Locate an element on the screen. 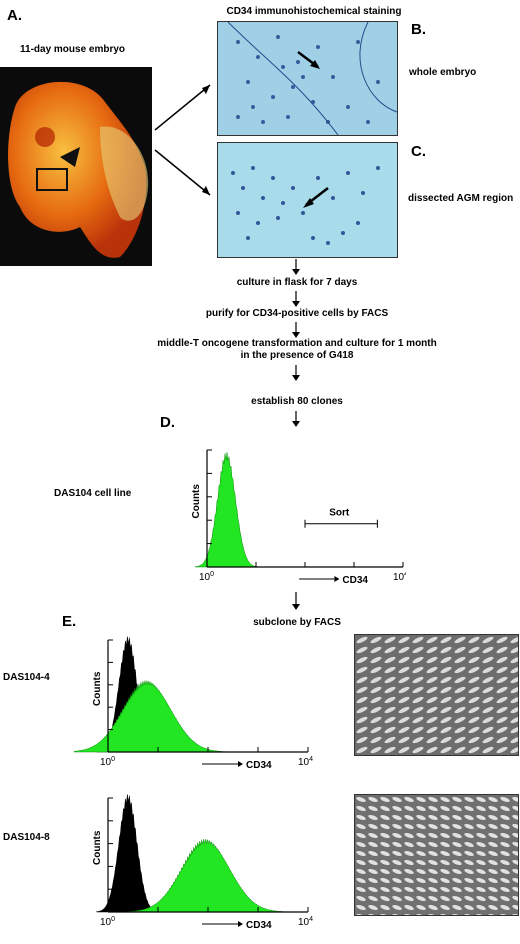  panel-e2-cell-line: DAS104-8 is located at coordinates (26, 837).